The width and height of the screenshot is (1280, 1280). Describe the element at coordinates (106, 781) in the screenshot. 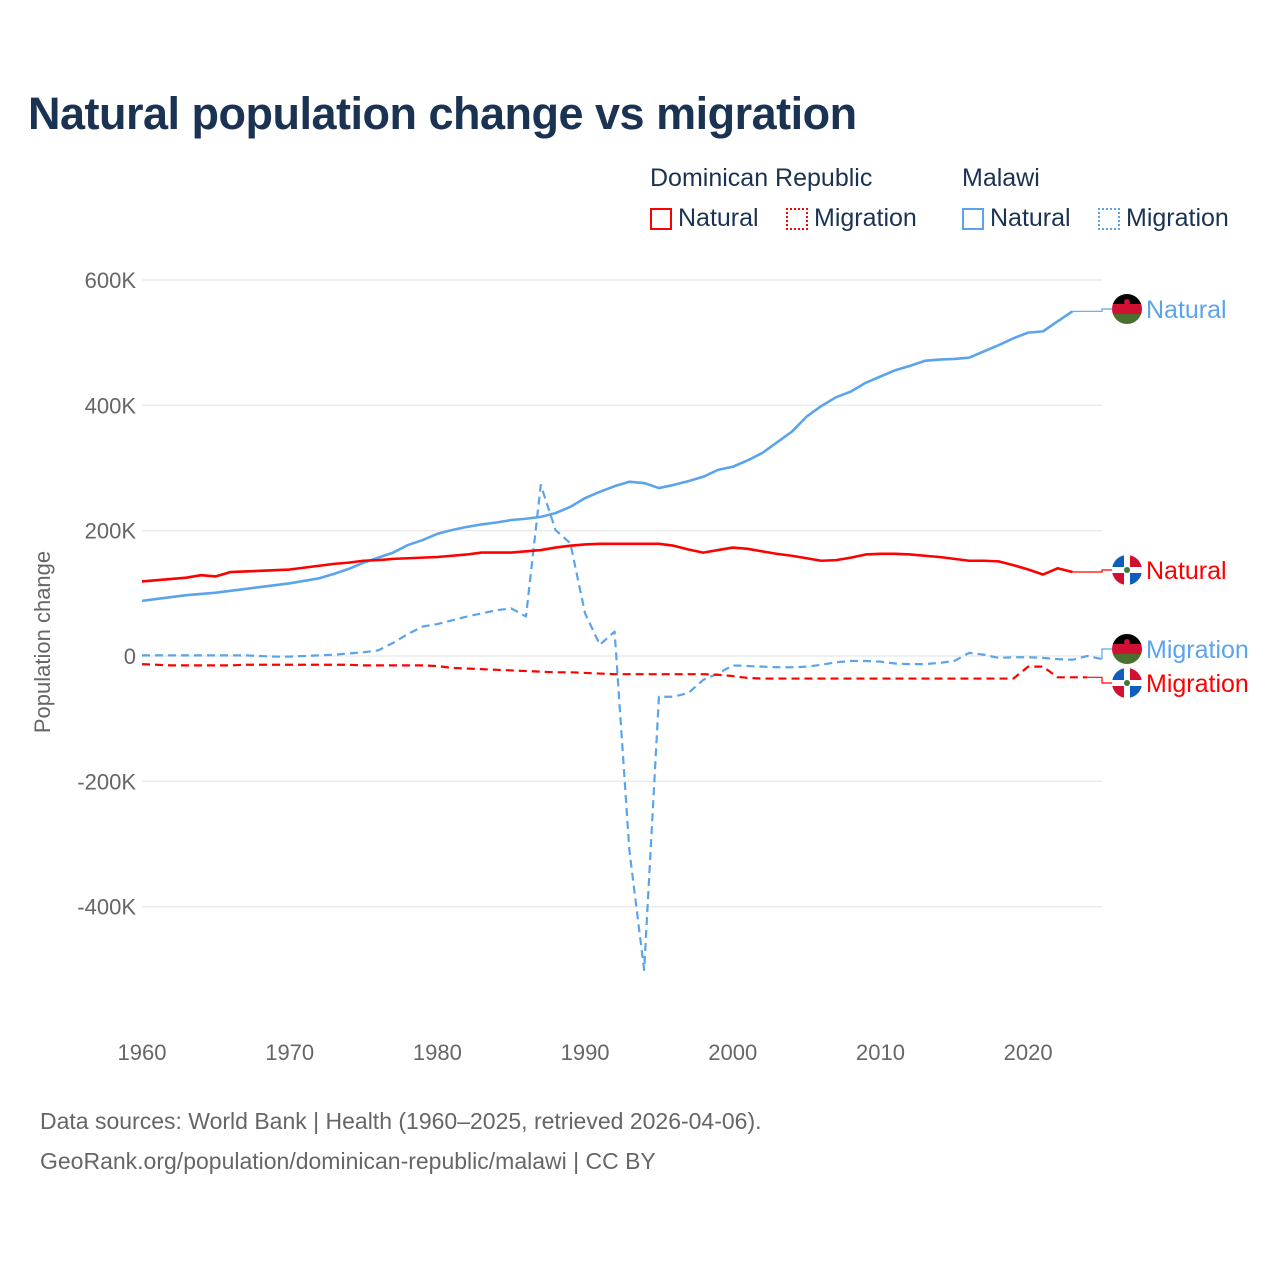

I see `y-tick-label: -200K` at that location.